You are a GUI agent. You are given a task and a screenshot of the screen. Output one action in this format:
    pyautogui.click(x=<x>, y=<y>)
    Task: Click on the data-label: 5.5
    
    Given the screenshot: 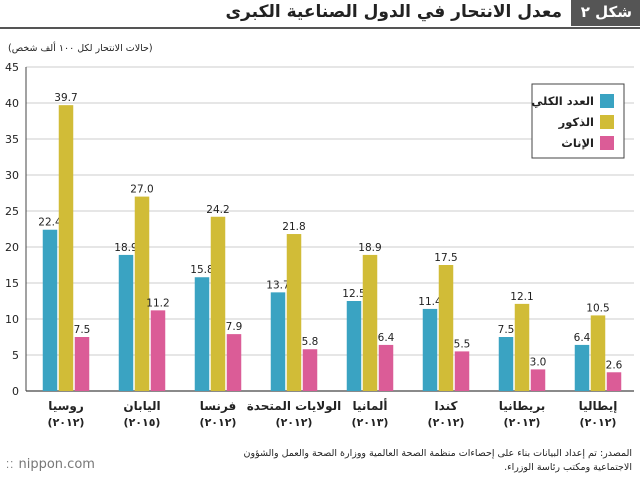 What is the action you would take?
    pyautogui.click(x=462, y=344)
    